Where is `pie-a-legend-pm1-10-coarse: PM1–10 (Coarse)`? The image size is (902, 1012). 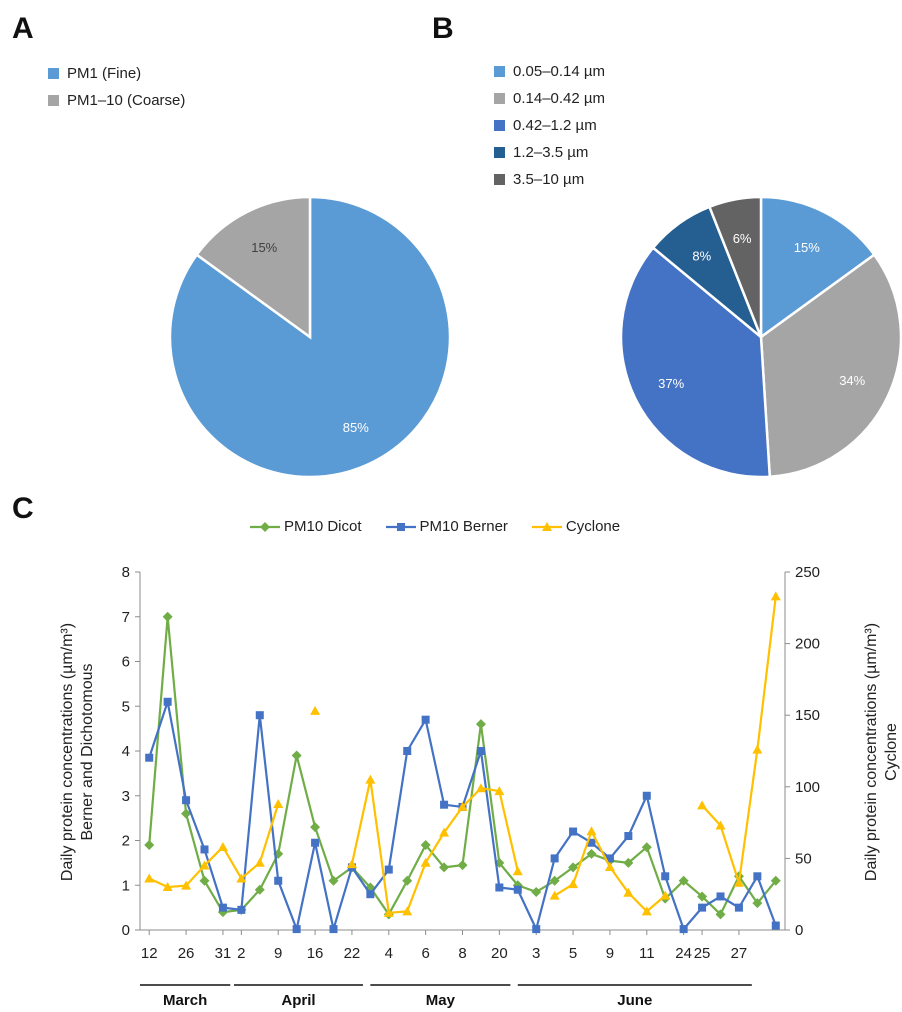
pie-a-legend-pm1-10-coarse: PM1–10 (Coarse) is located at coordinates (116, 100).